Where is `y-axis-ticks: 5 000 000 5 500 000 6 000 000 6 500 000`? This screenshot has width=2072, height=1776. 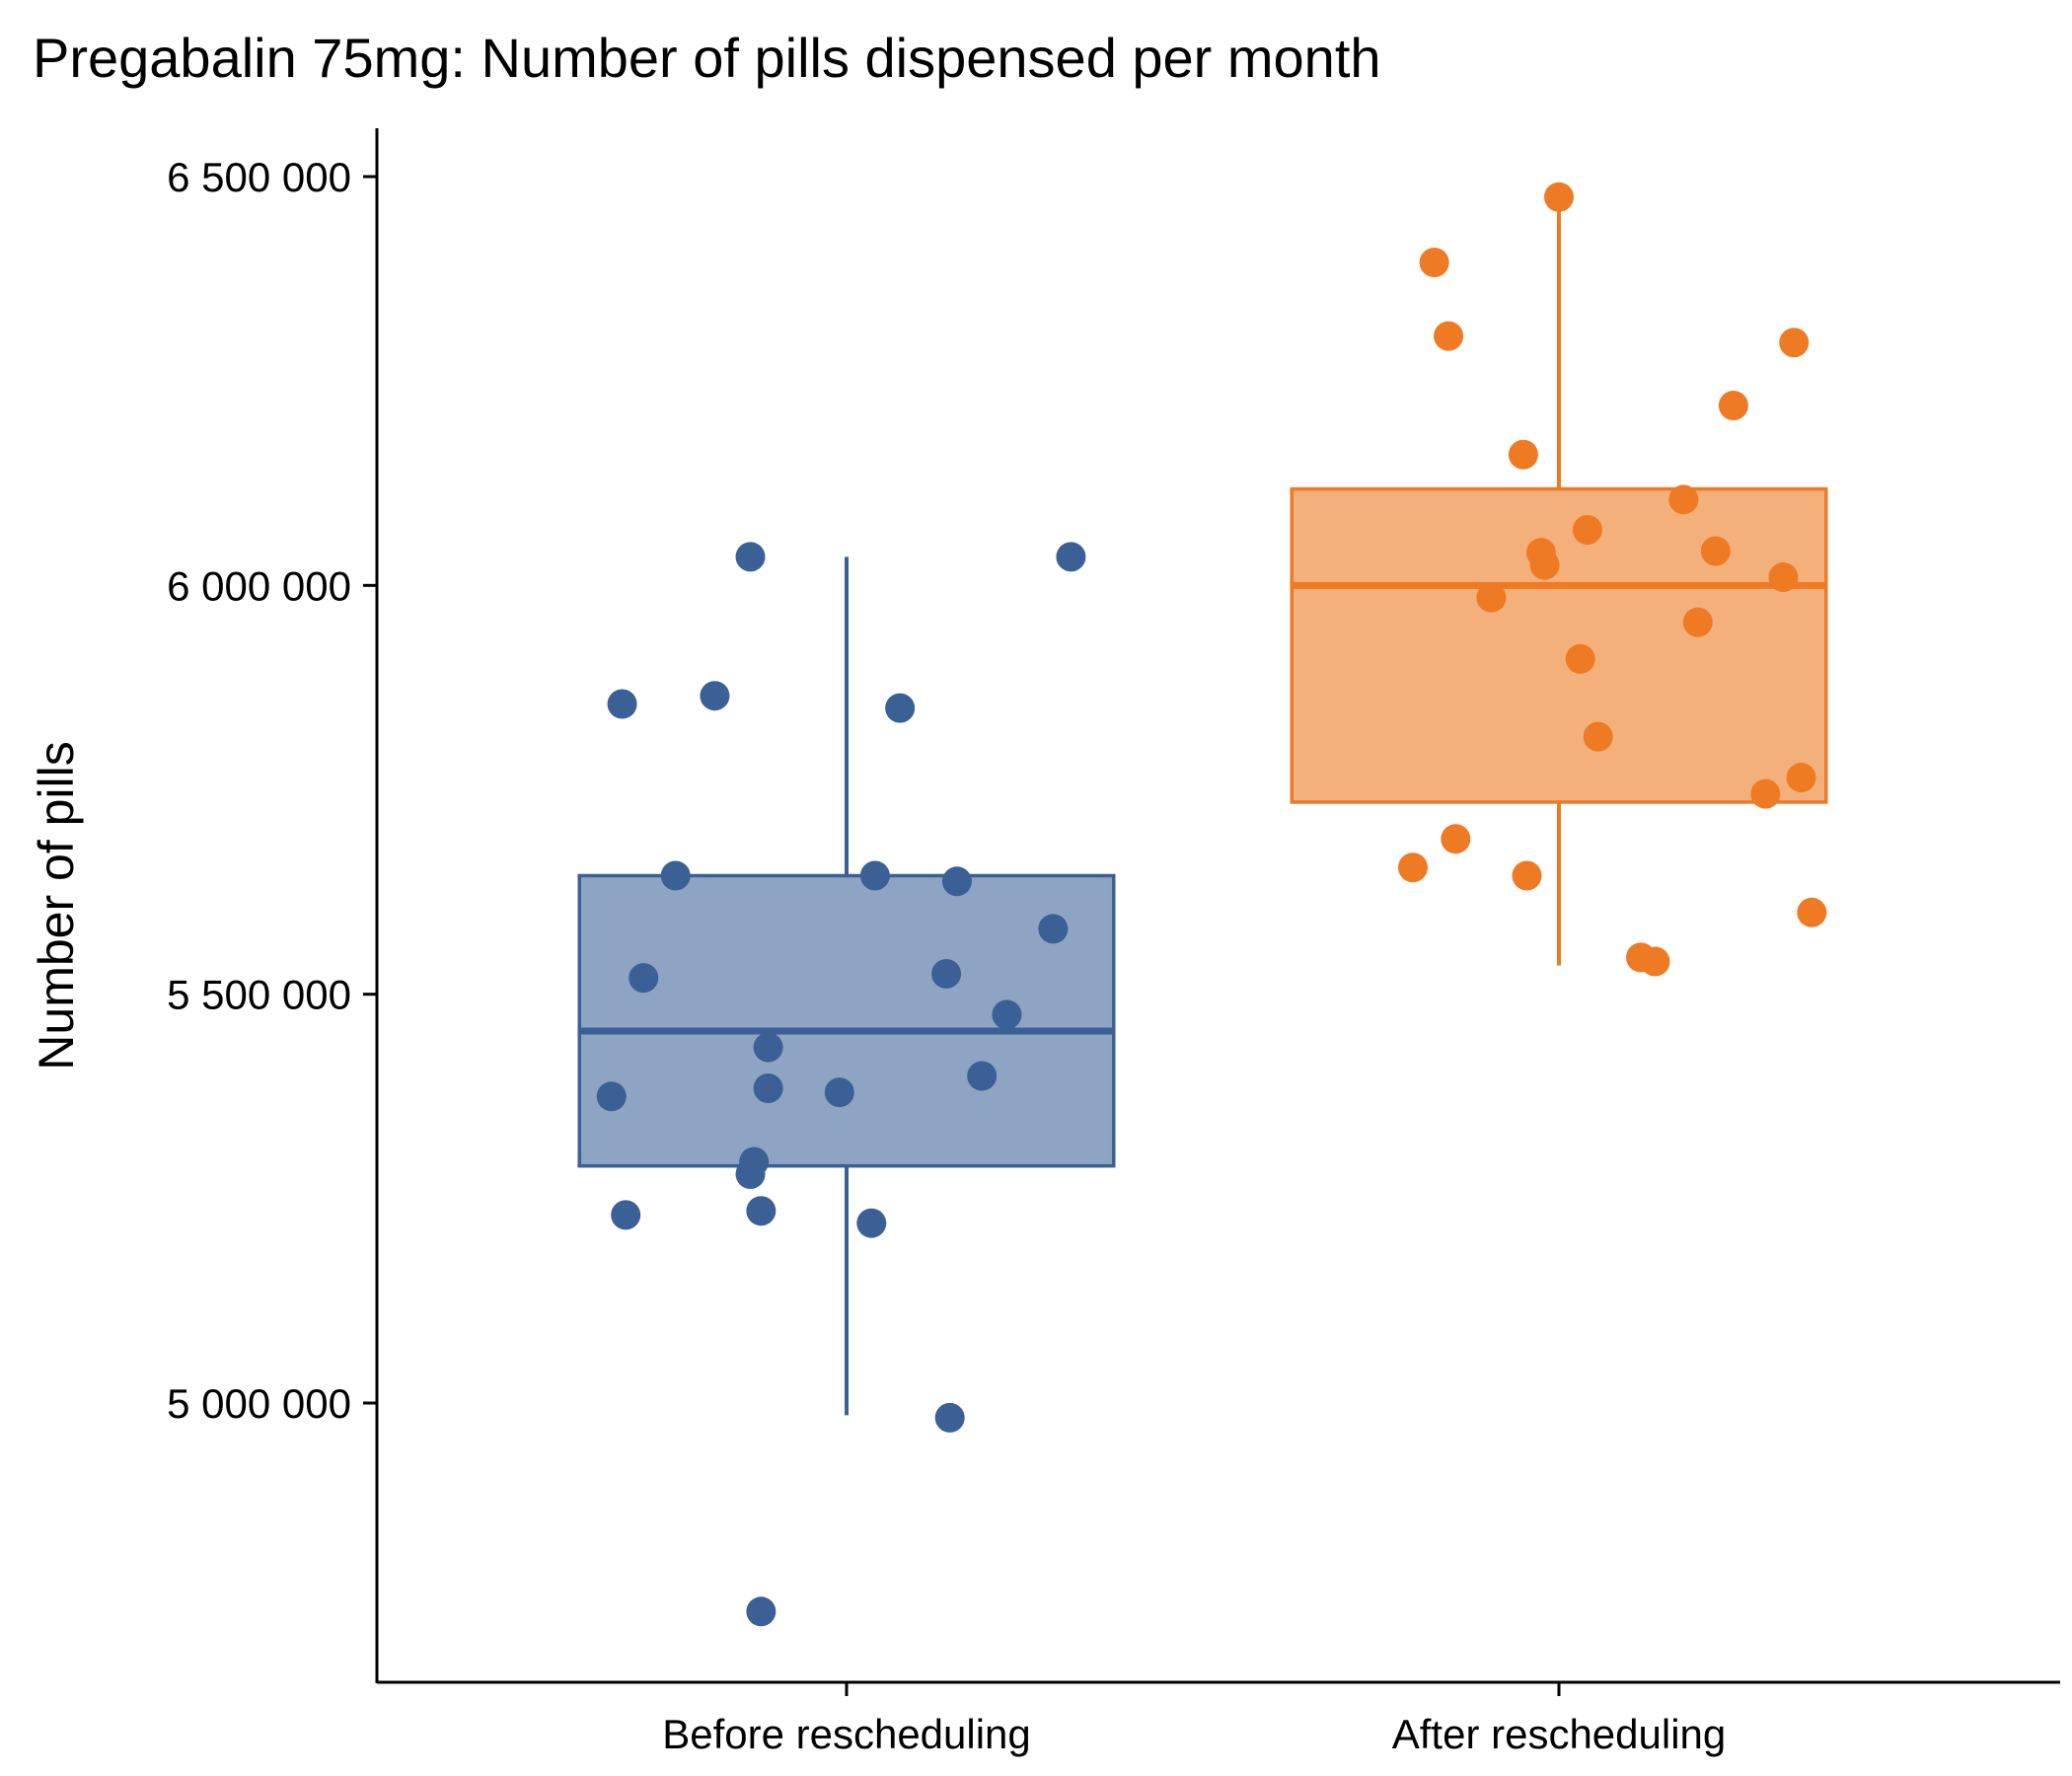
y-axis-ticks: 5 000 000 5 500 000 6 000 000 6 500 000 is located at coordinates (272, 791).